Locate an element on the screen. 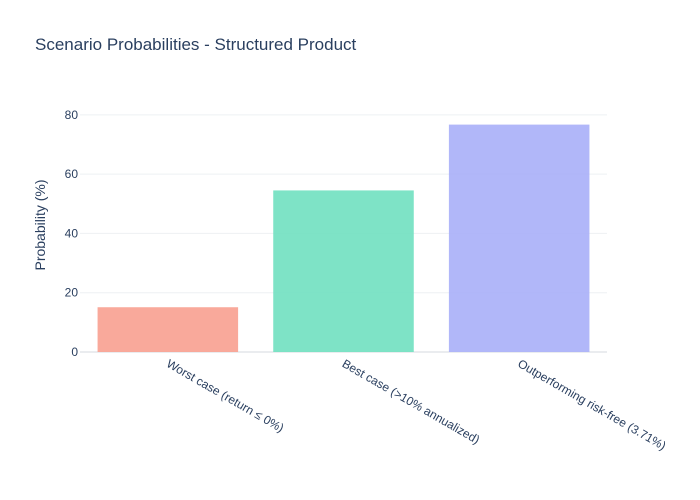  y-tick-label: 60 is located at coordinates (72, 174).